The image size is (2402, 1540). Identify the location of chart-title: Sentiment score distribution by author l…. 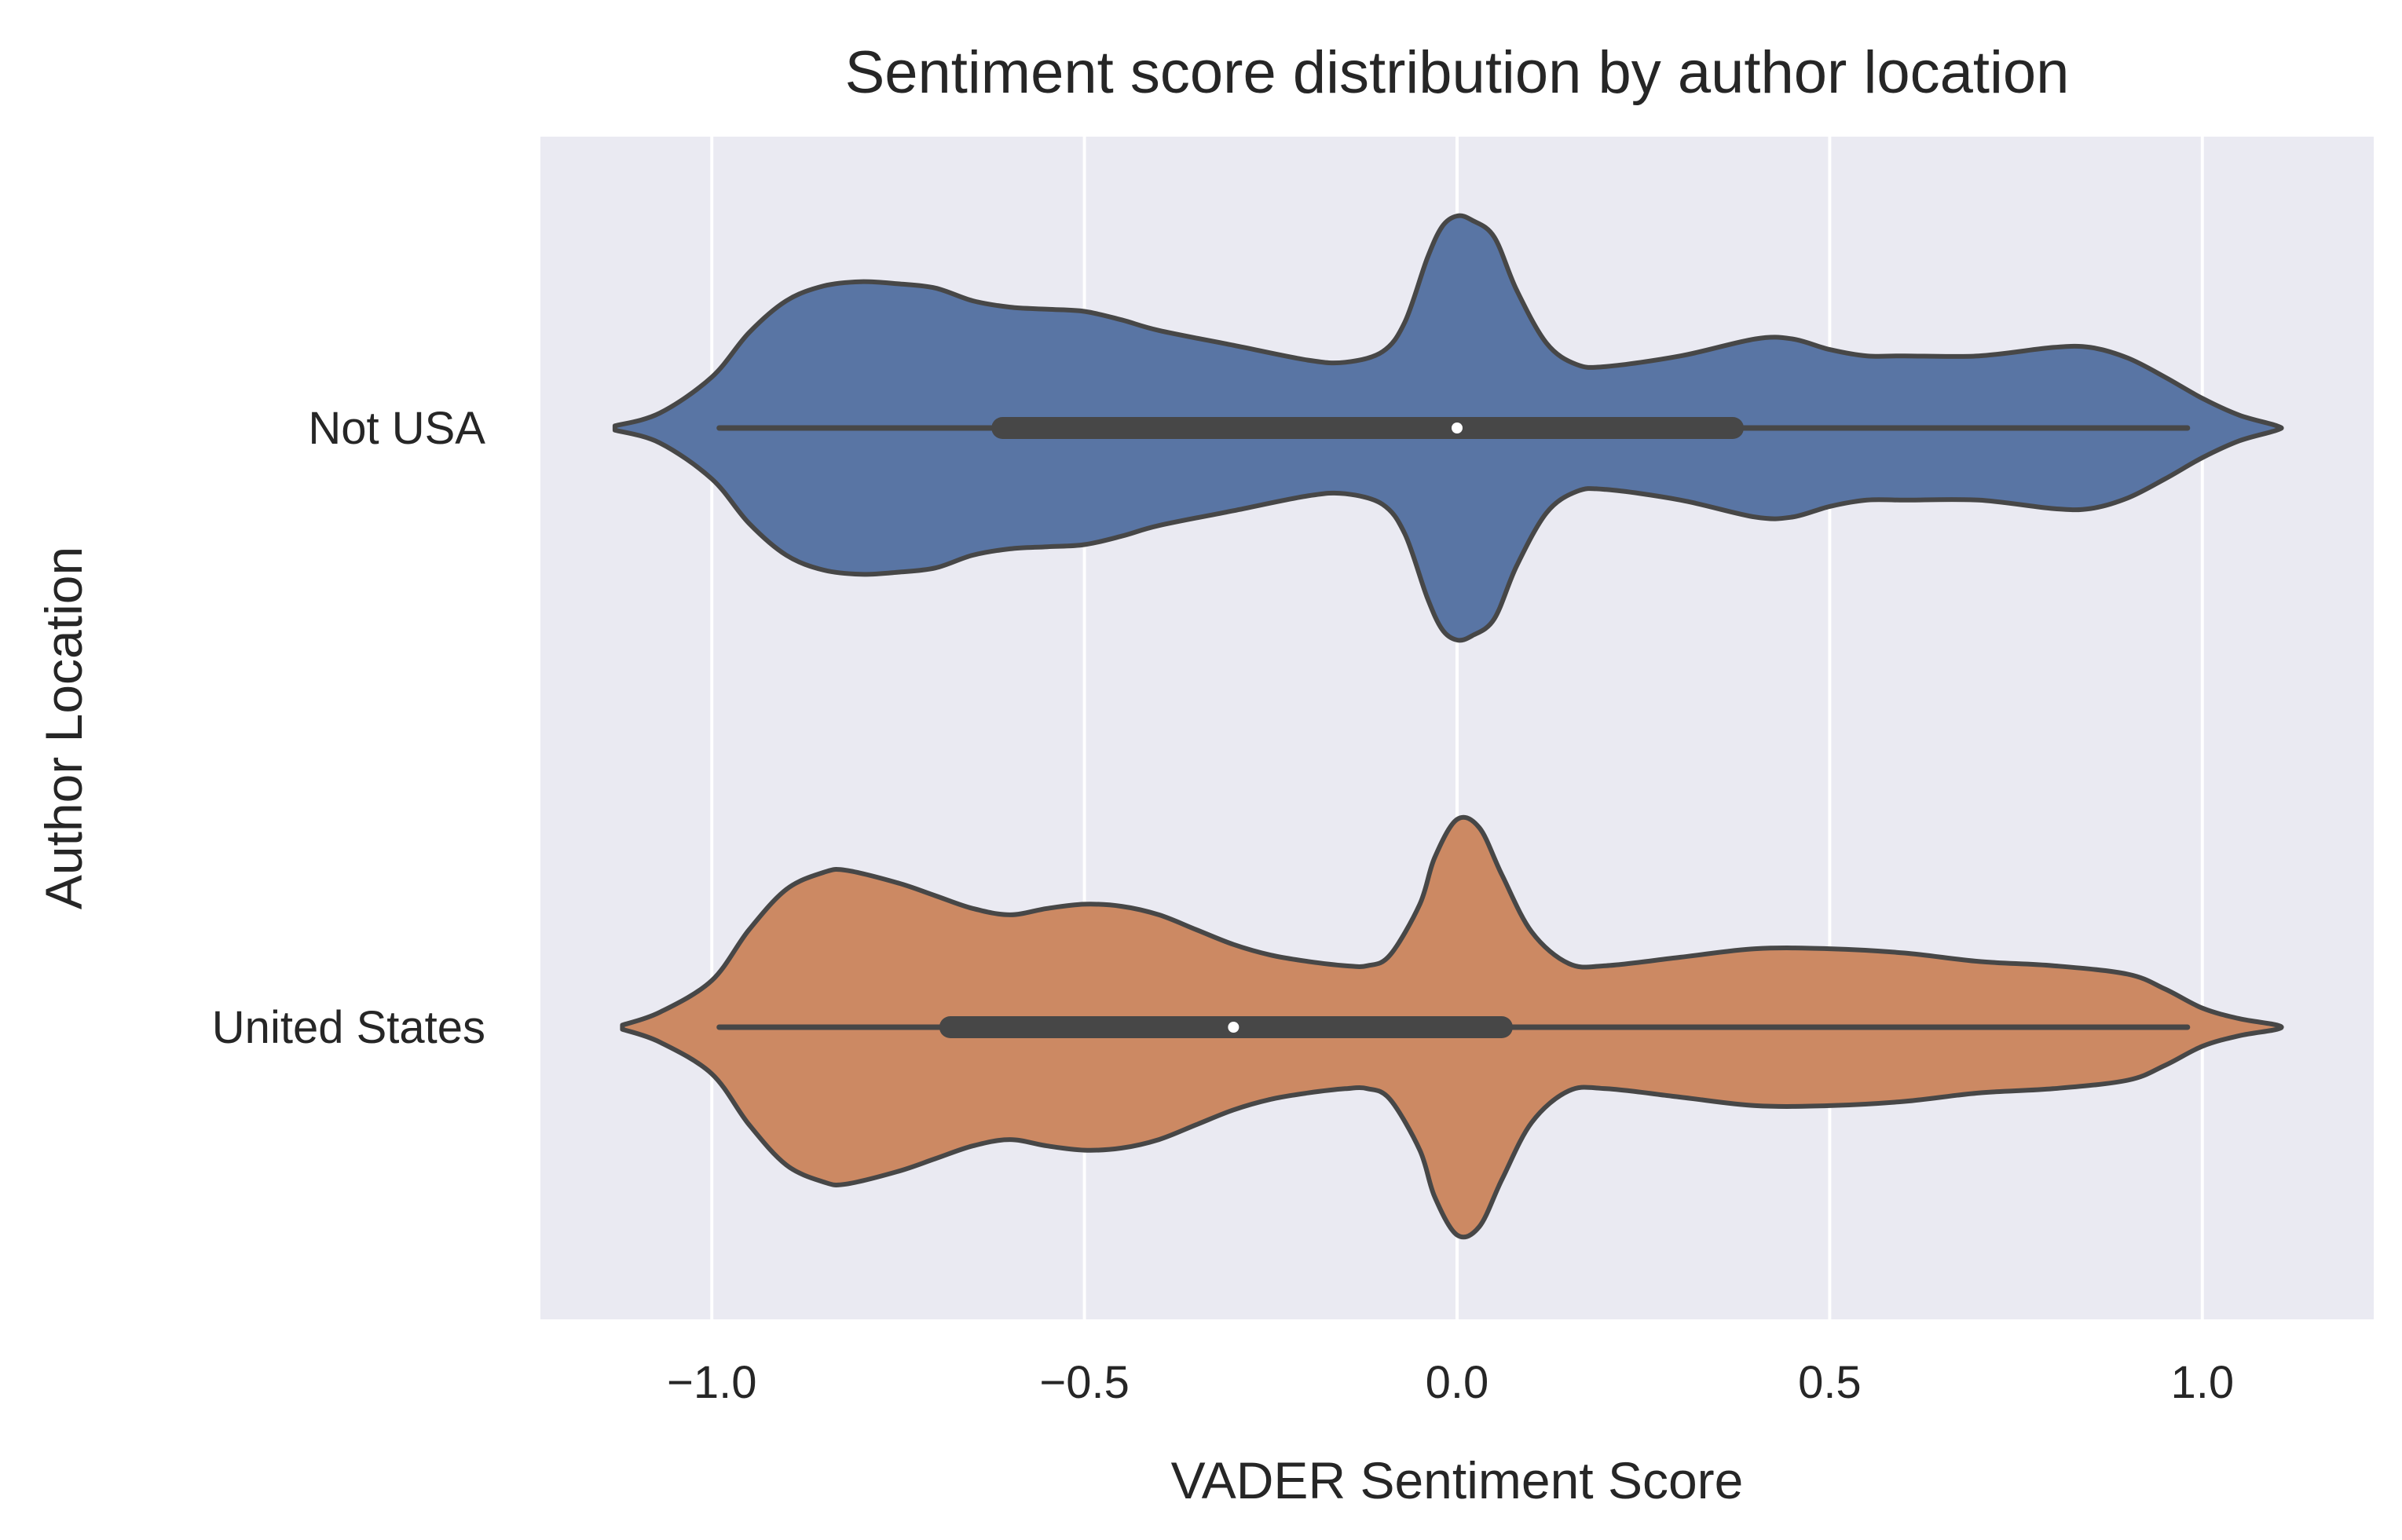
(1457, 72).